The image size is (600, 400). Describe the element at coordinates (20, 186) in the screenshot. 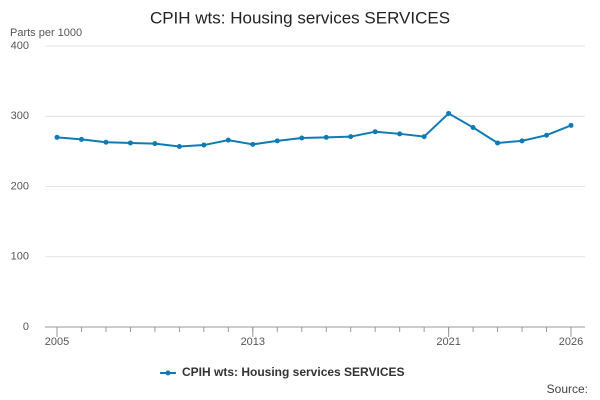

I see `y-tick-label: 200` at that location.